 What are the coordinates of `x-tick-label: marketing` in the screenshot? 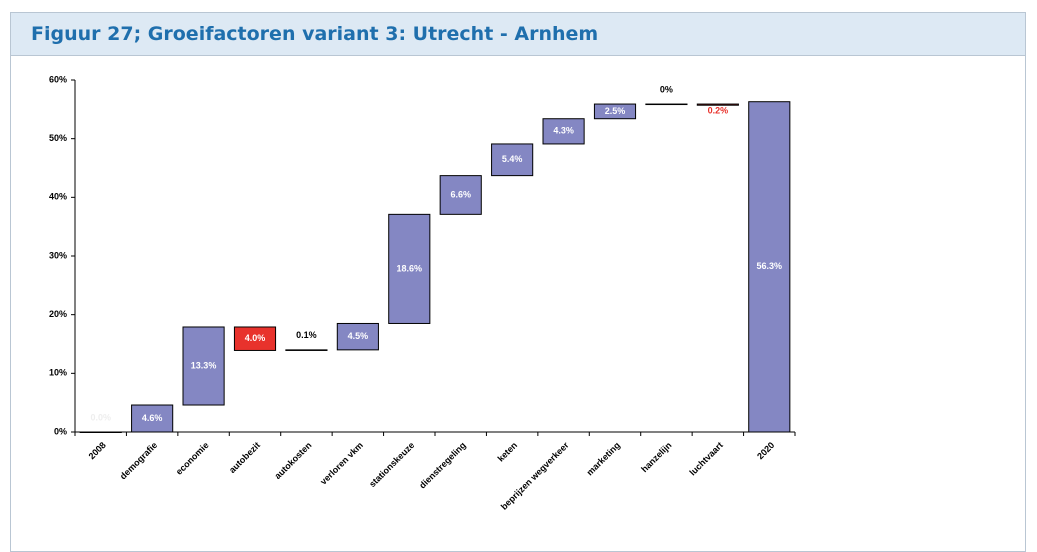 It's located at (603, 458).